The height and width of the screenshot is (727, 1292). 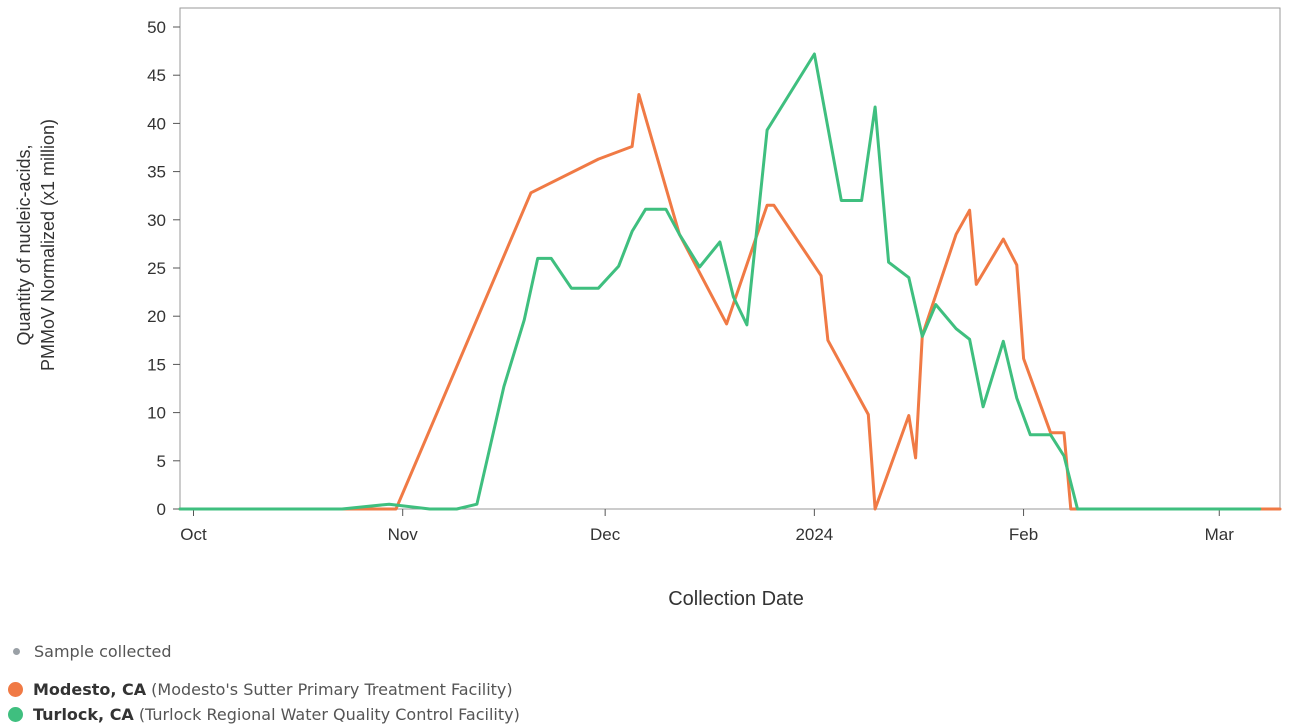 What do you see at coordinates (156, 220) in the screenshot?
I see `y-tick-label: 30` at bounding box center [156, 220].